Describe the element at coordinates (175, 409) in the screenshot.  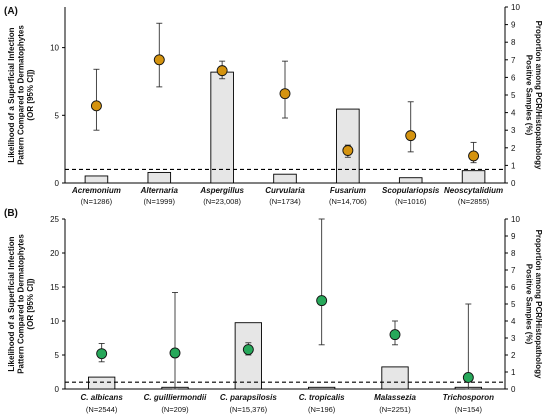
I see `sample-size-label: (N=209)` at that location.